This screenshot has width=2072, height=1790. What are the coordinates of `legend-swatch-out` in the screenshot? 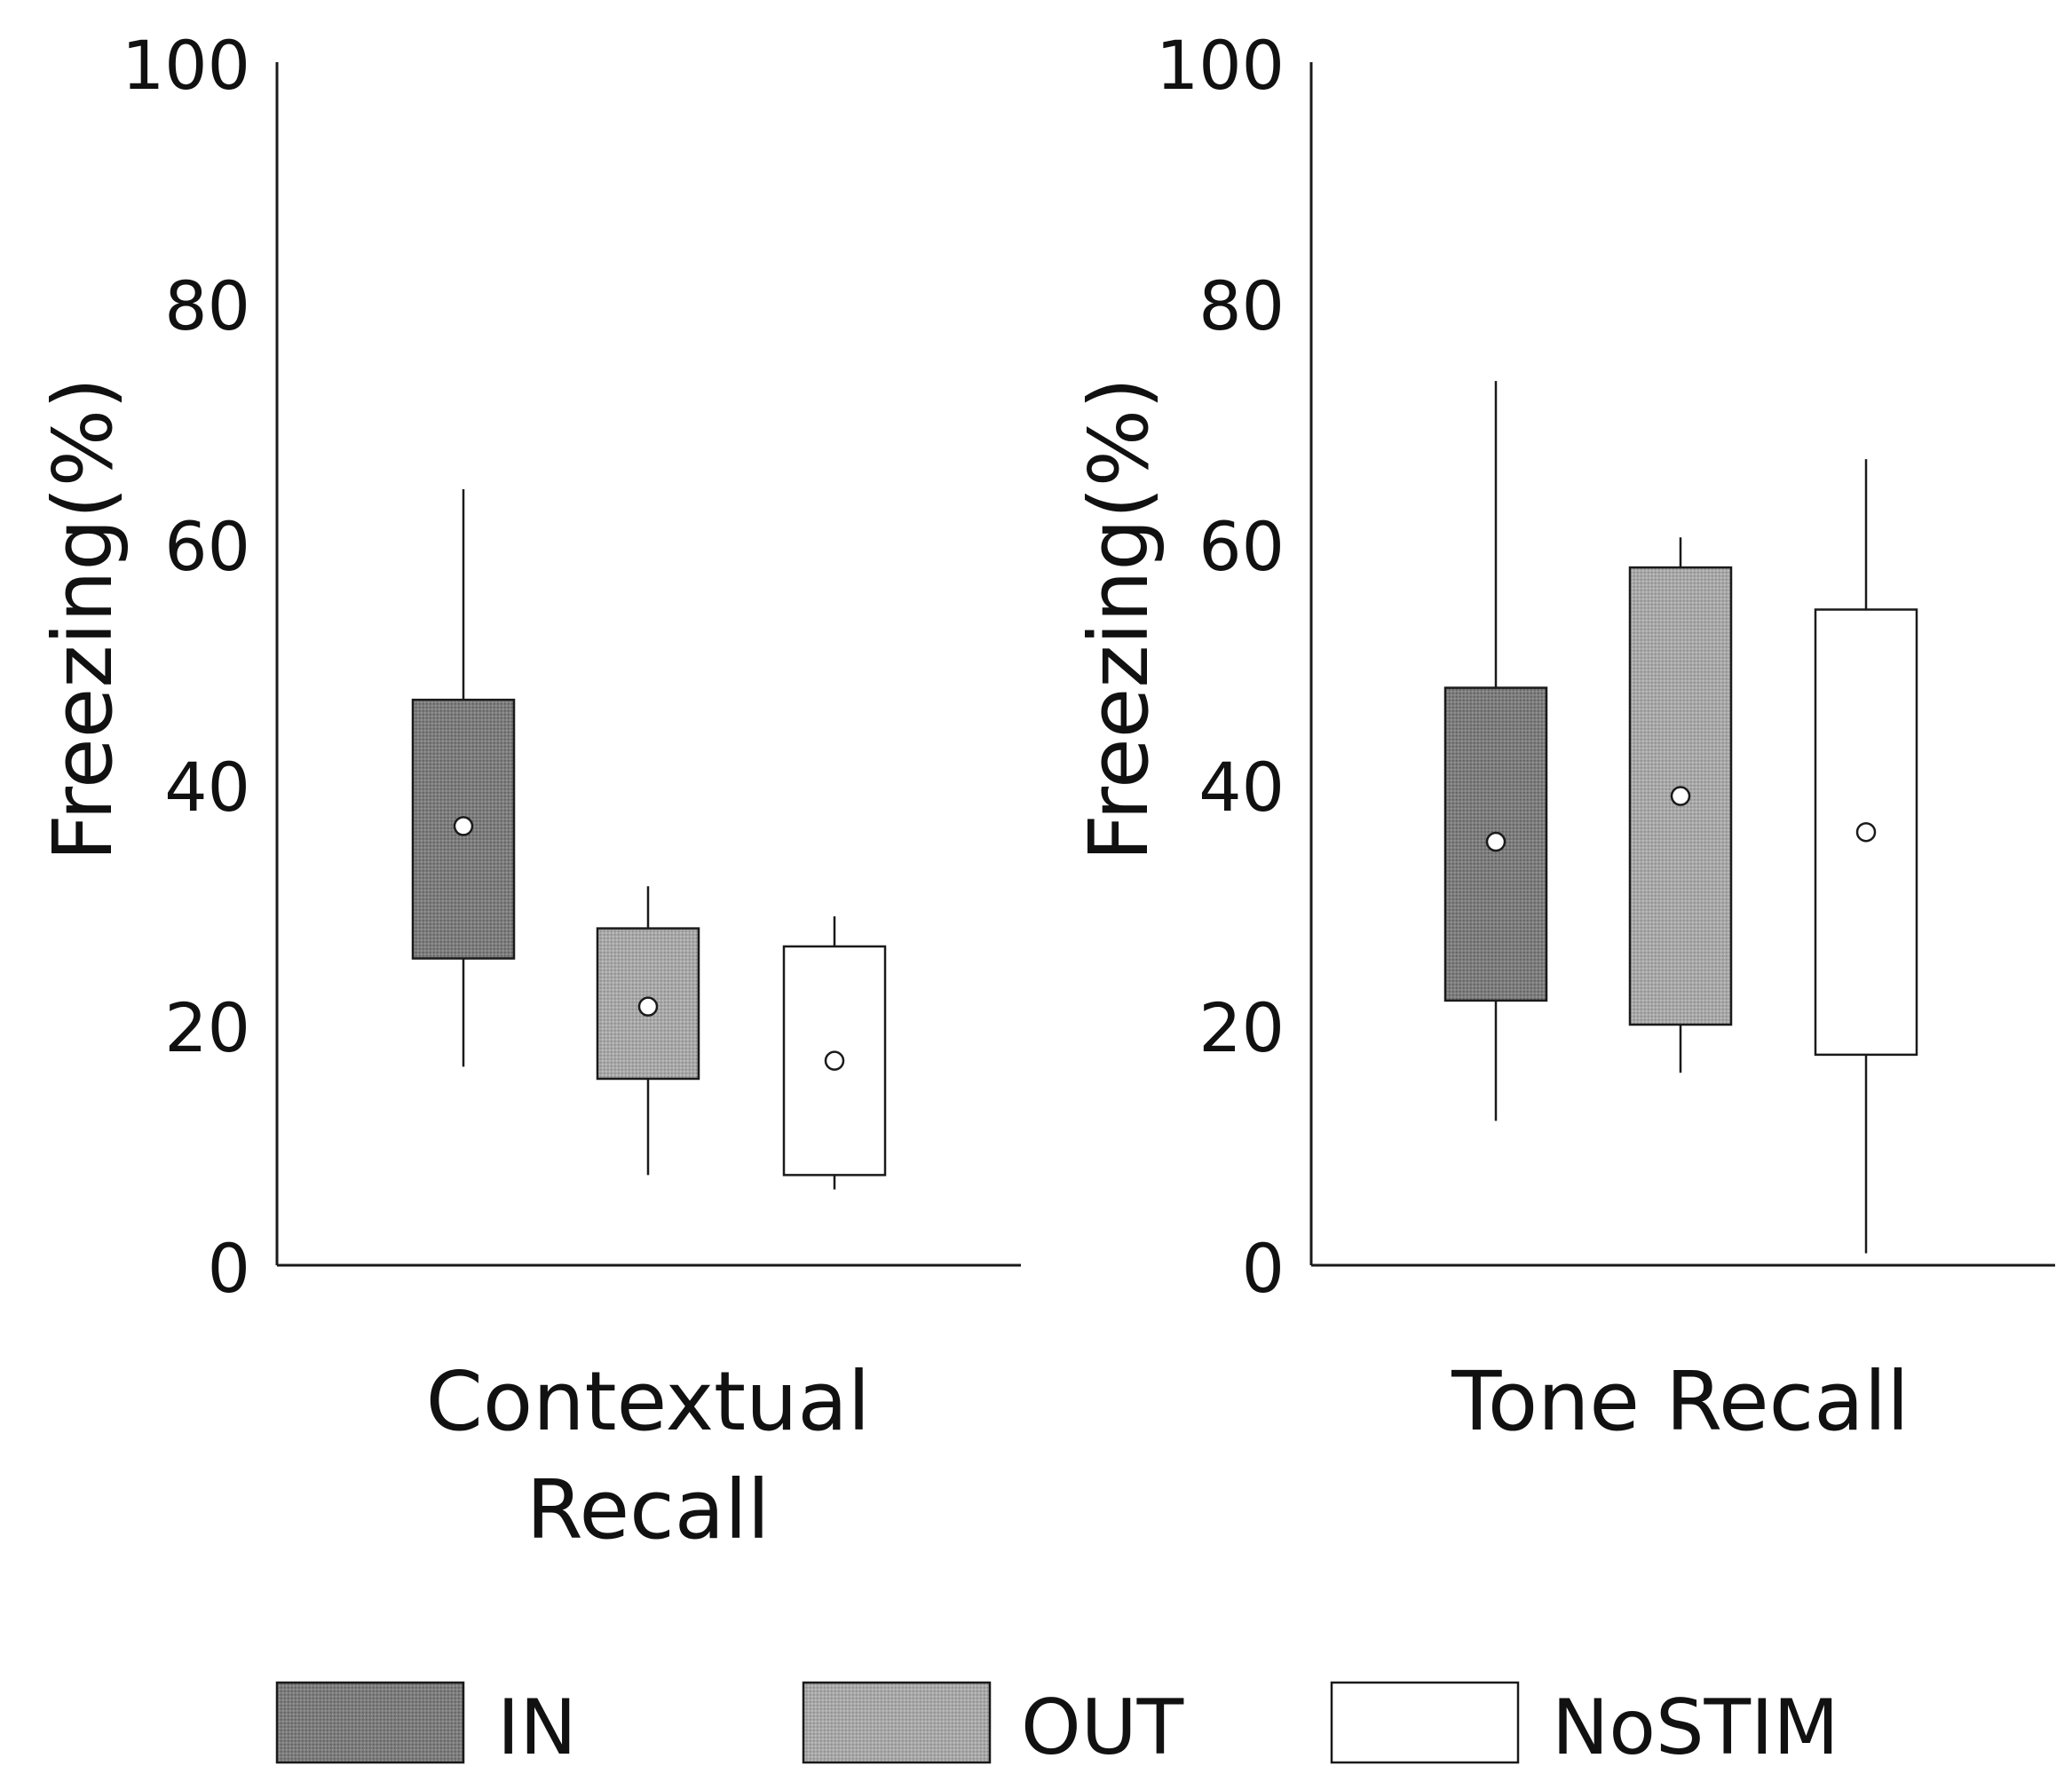 It's located at (897, 1722).